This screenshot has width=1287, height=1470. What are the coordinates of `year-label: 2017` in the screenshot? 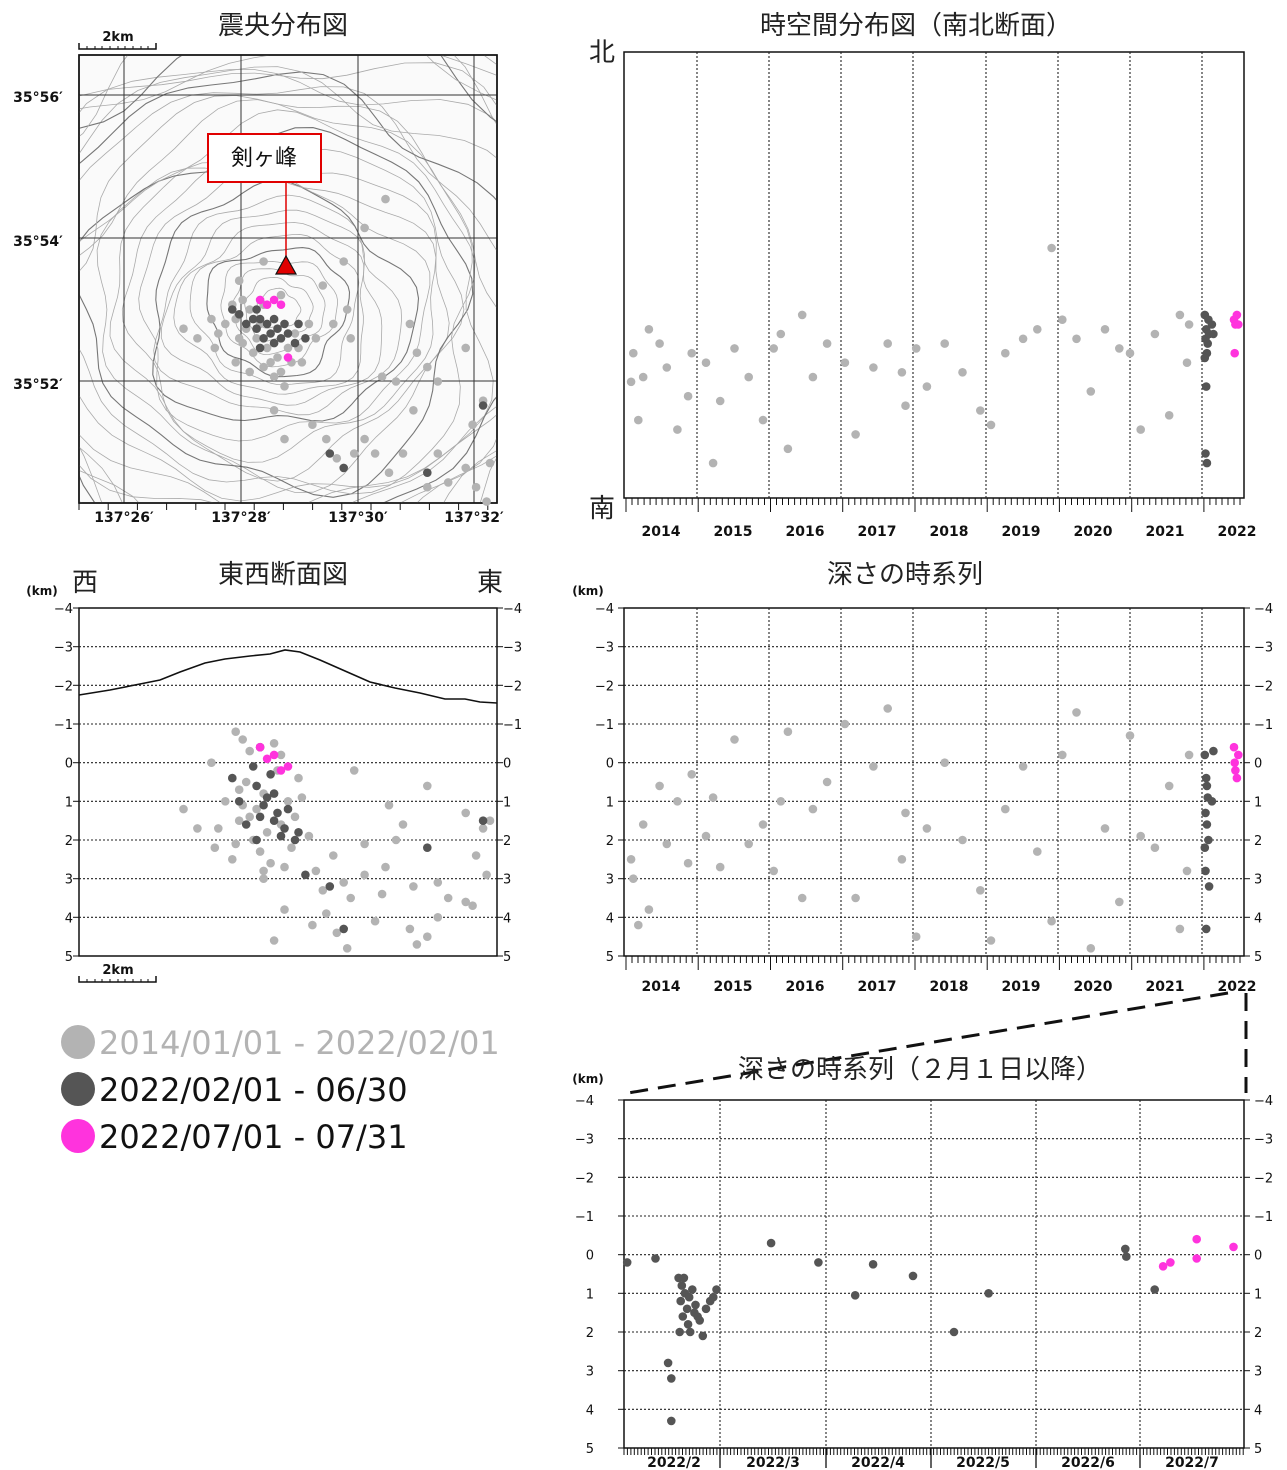 It's located at (877, 532).